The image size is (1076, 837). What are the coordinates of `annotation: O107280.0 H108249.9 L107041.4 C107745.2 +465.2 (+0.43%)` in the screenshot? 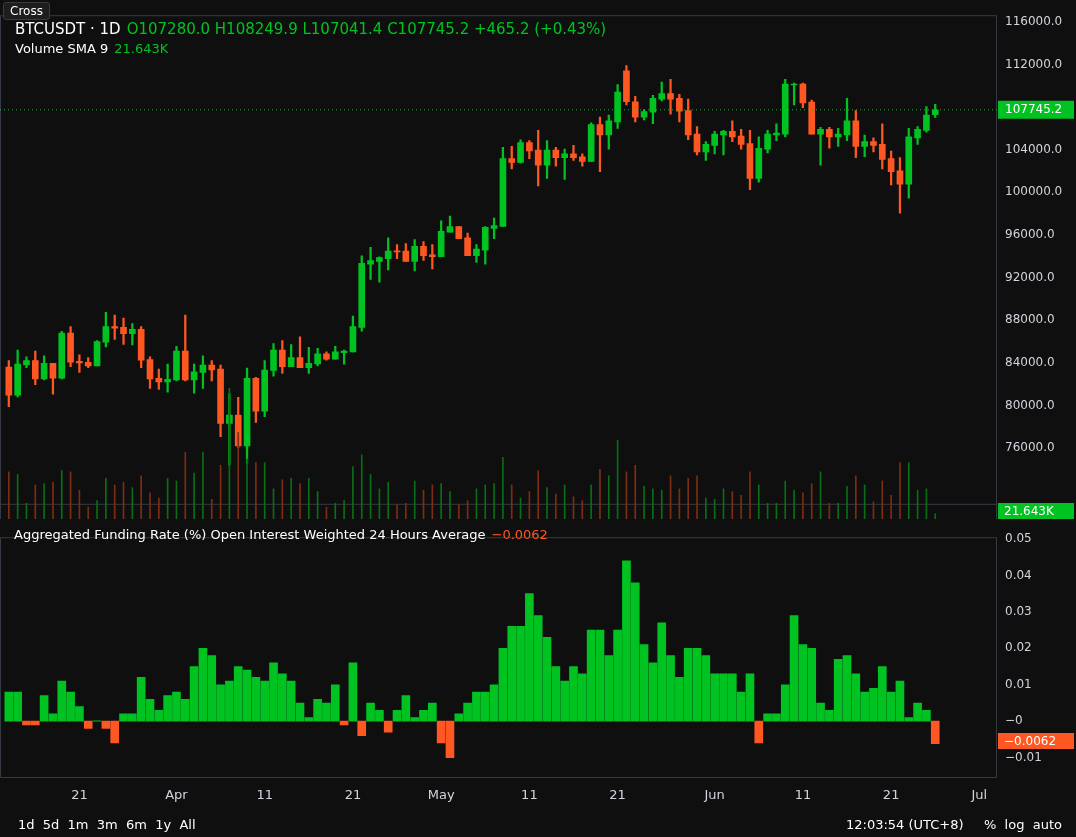 It's located at (366, 29).